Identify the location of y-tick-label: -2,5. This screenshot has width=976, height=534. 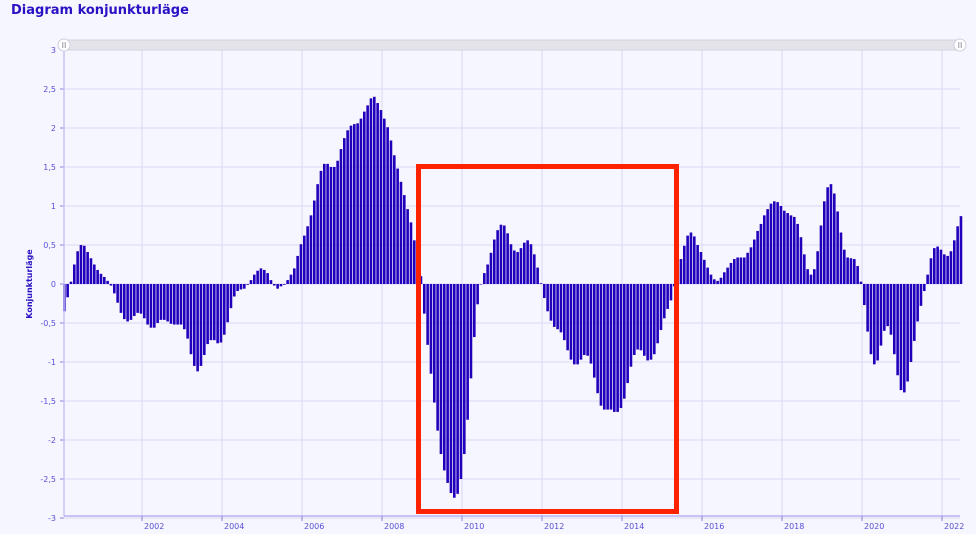
(48, 479).